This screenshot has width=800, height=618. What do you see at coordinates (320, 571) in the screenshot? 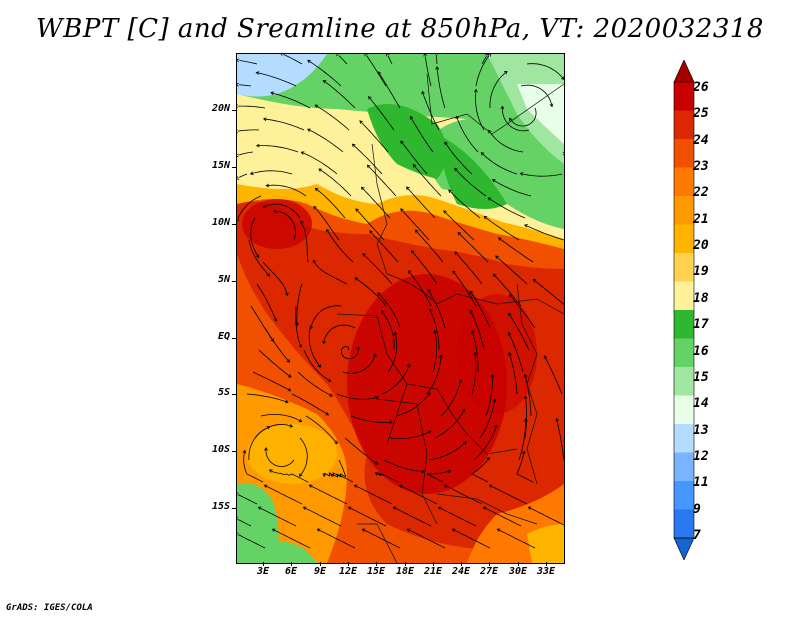
I see `x-axis-label: 9E` at bounding box center [320, 571].